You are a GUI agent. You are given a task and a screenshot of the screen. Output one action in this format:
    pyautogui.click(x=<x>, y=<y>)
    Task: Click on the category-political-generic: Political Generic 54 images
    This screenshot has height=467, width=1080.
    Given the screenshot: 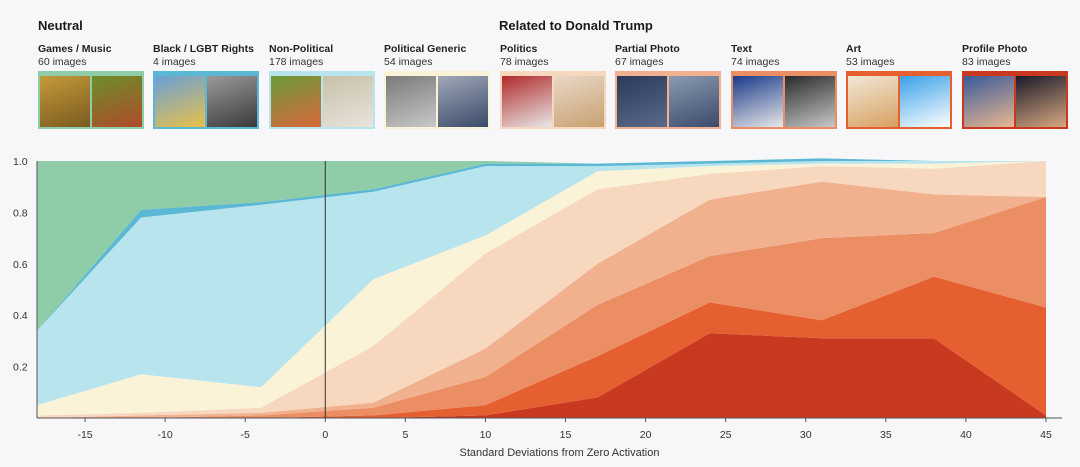 What is the action you would take?
    pyautogui.click(x=439, y=86)
    